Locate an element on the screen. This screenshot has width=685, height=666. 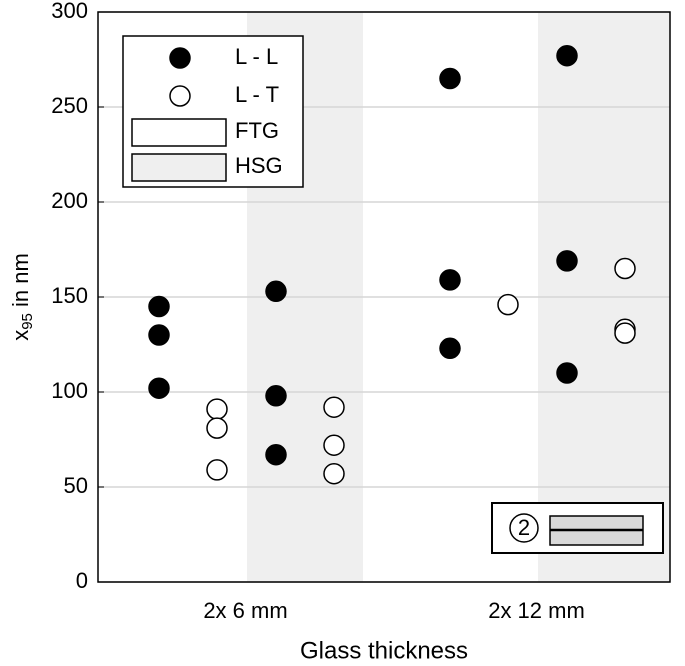
legend-label: L - T is located at coordinates (257, 94).